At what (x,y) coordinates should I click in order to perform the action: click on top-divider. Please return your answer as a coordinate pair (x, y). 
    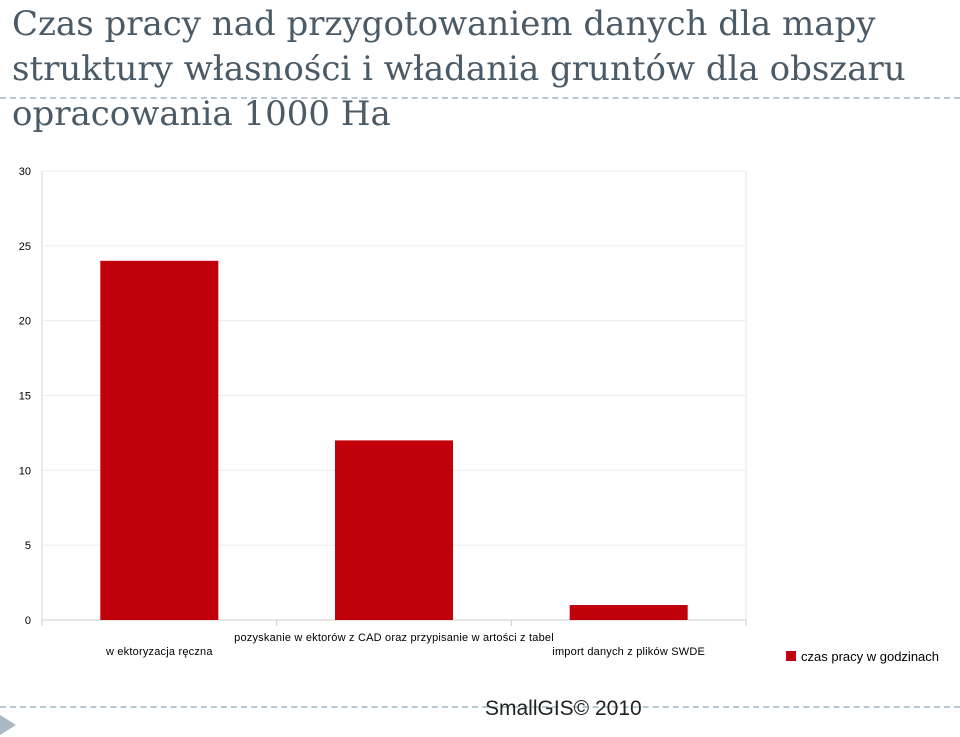
    Looking at the image, I should click on (480, 98).